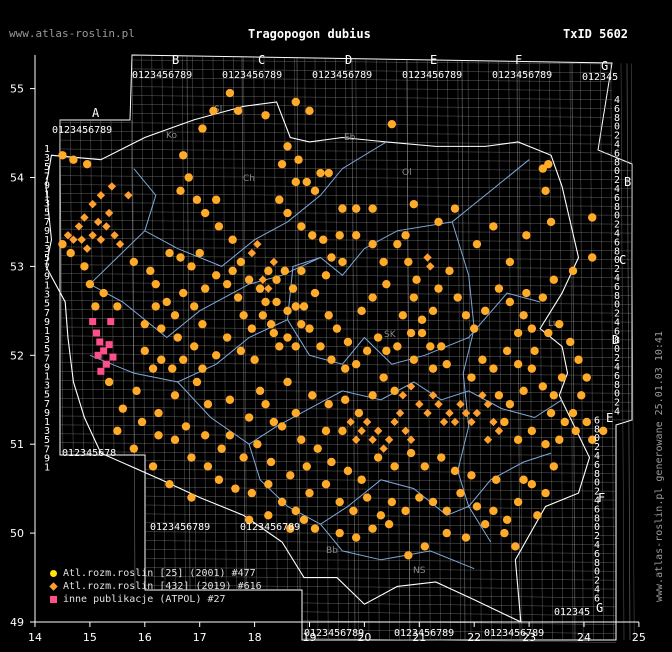 The image size is (672, 652). Describe the element at coordinates (218, 110) in the screenshot. I see `region-code-label: Sl` at that location.